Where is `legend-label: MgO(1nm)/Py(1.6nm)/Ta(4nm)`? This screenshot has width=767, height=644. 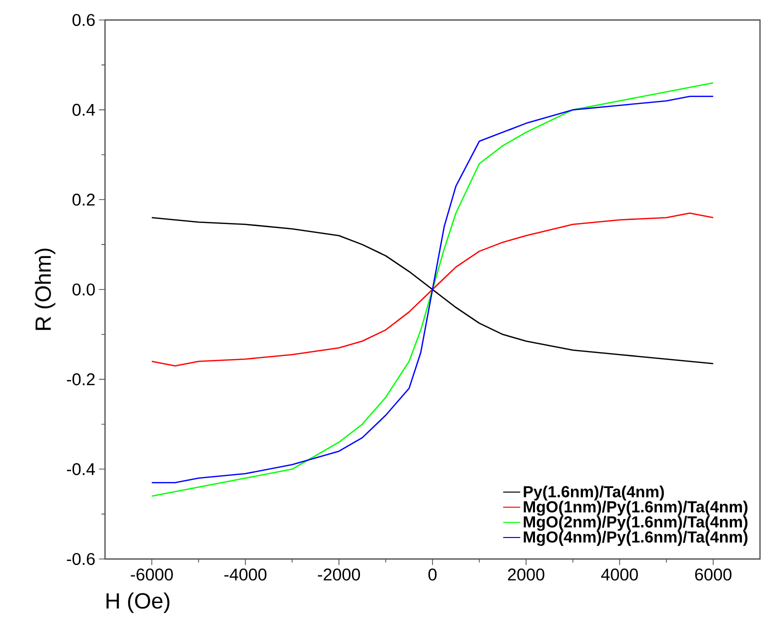 legend-label: MgO(1nm)/Py(1.6nm)/Ta(4nm) is located at coordinates (636, 508).